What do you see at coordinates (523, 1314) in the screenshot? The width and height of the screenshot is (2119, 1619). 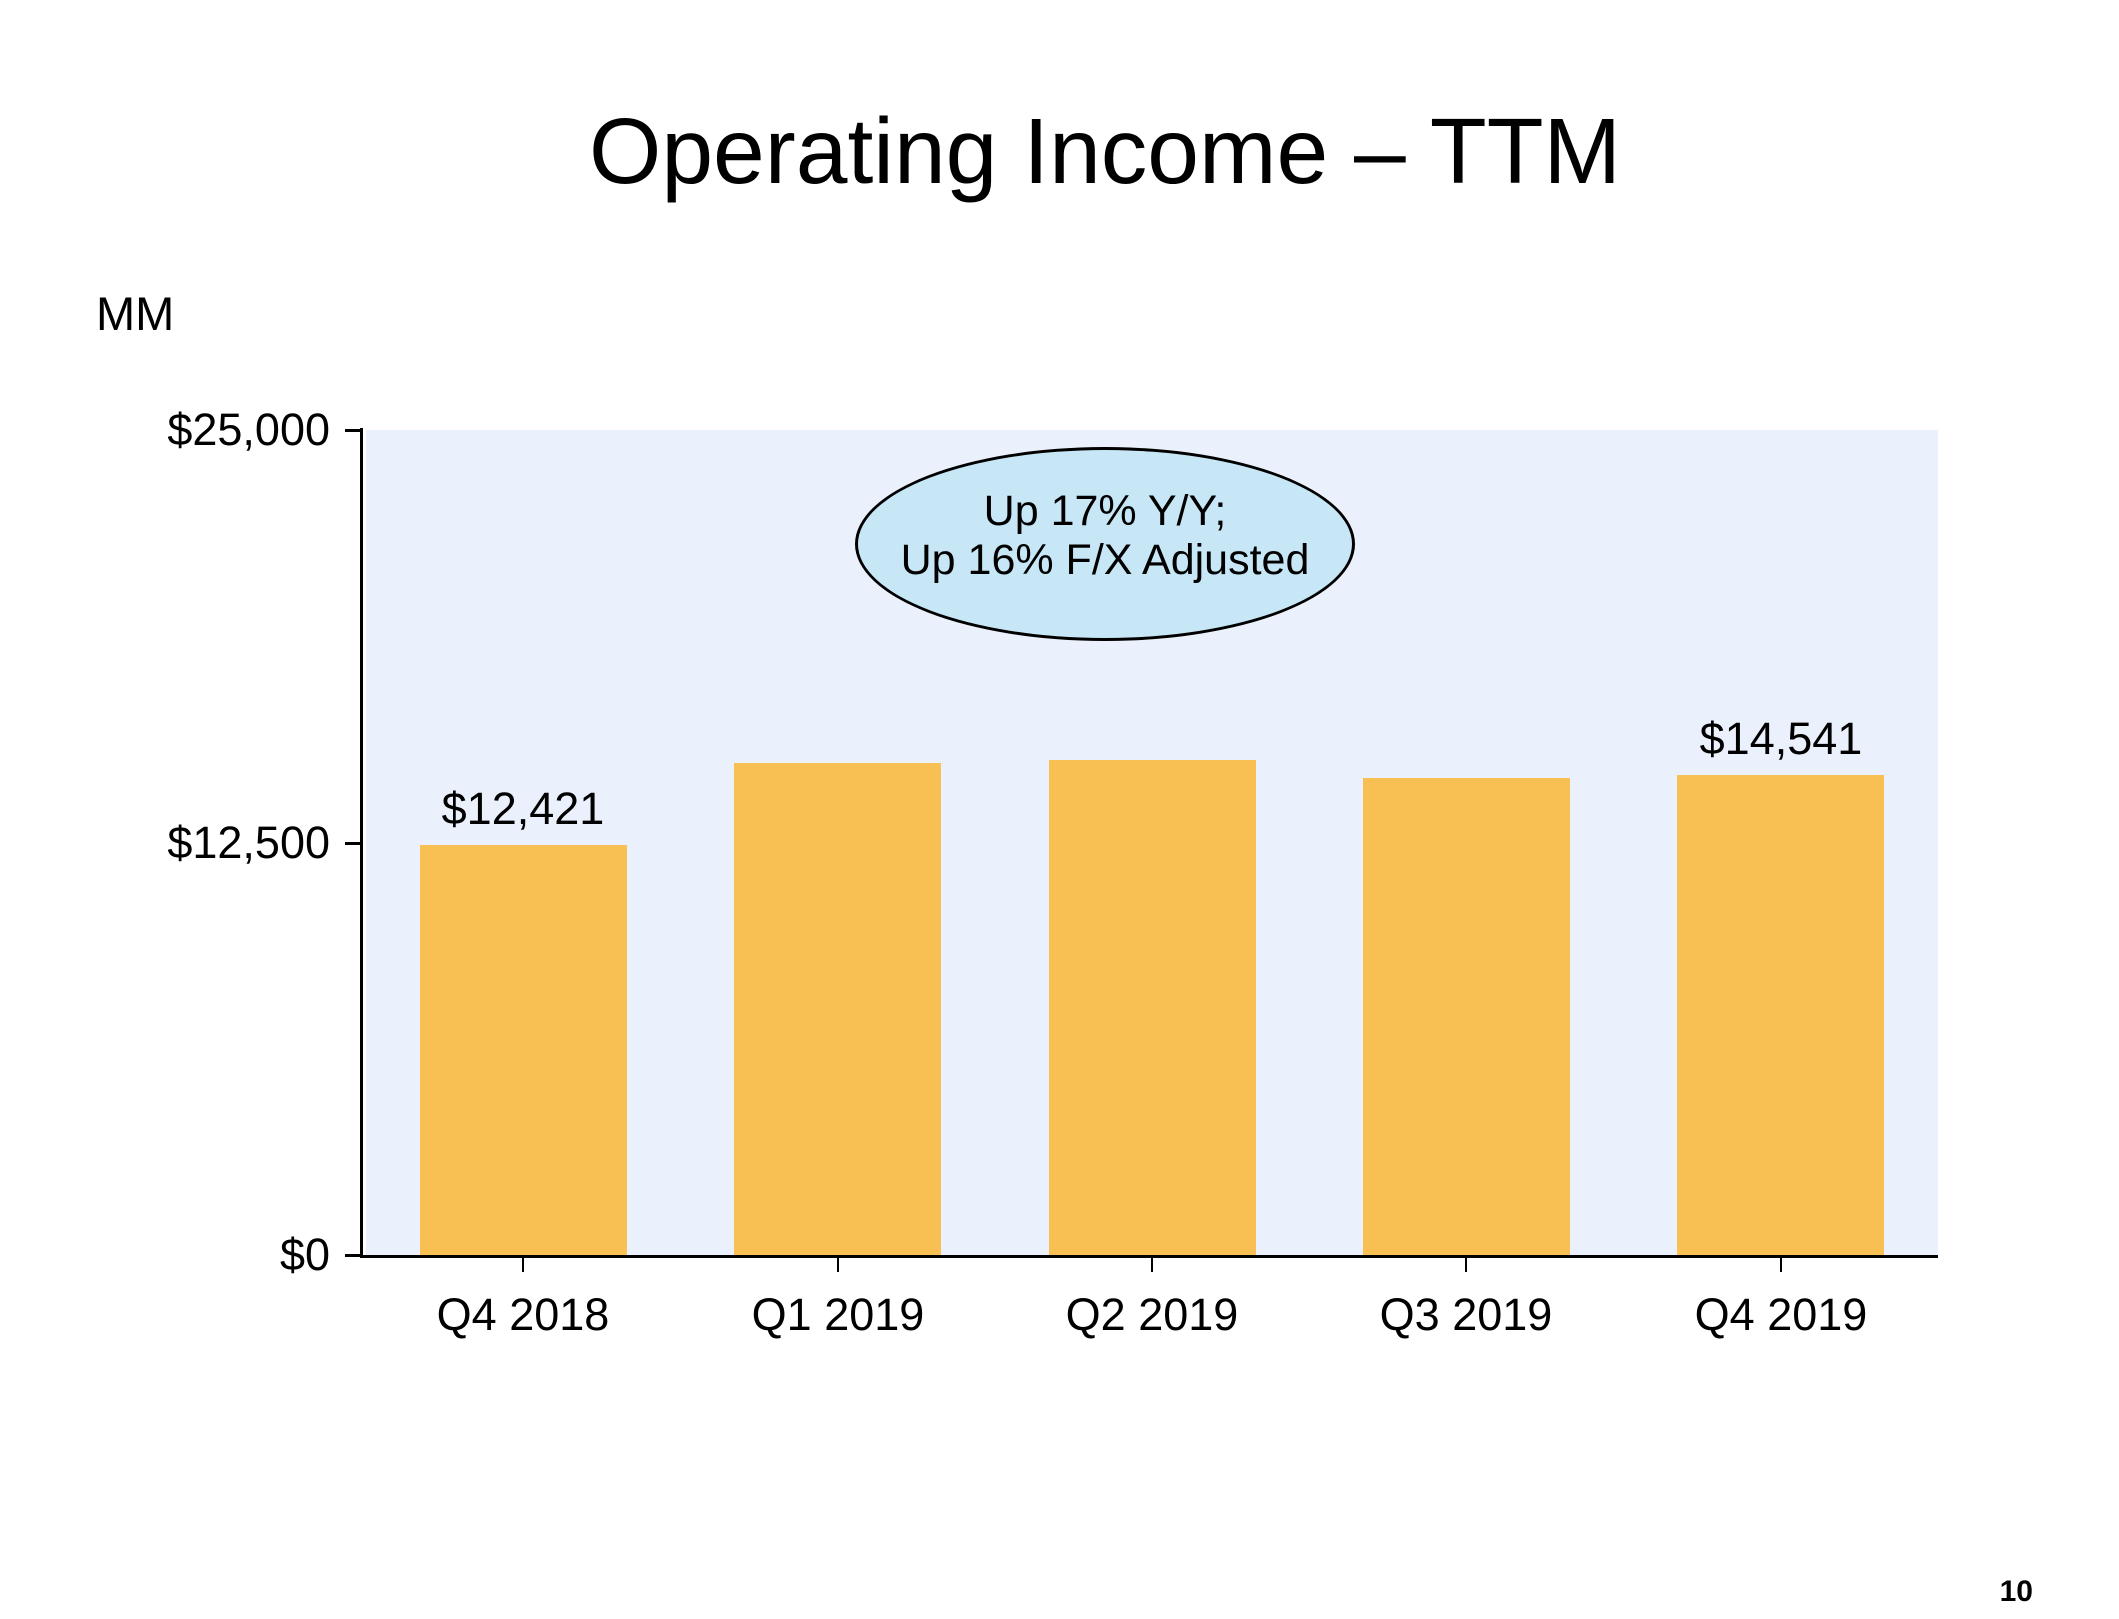 I see `x-axis-label-q4-2018: Q4 2018` at bounding box center [523, 1314].